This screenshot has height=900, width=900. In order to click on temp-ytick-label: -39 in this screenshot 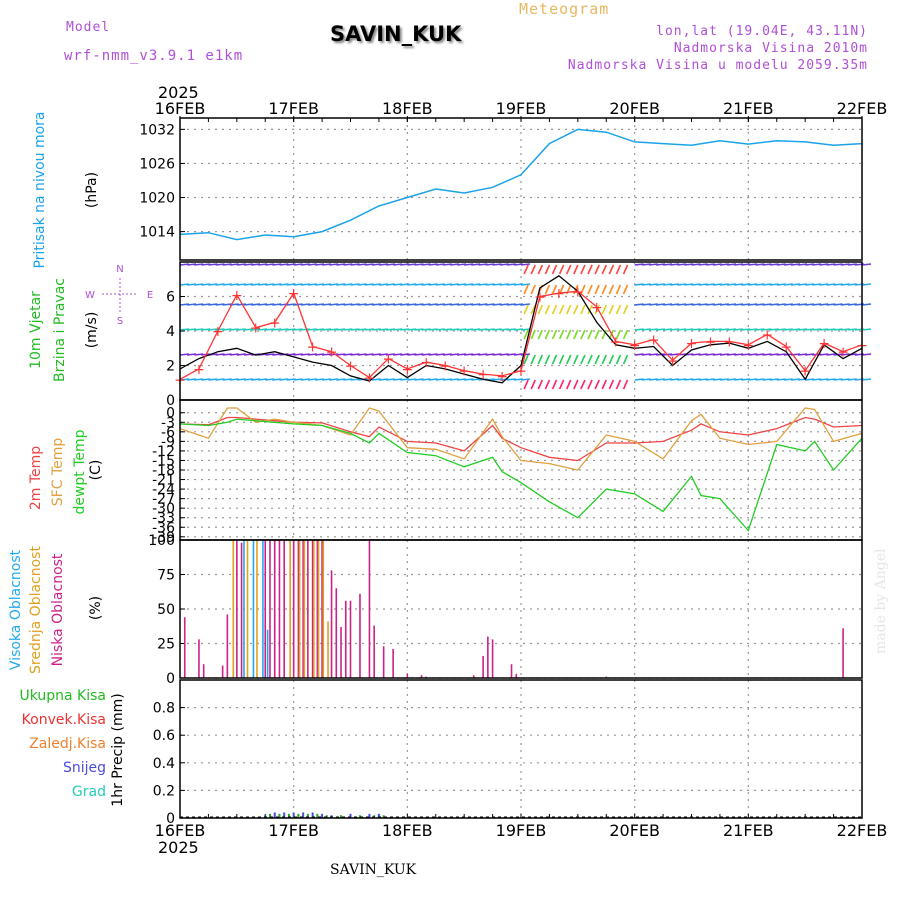, I will do `click(163, 538)`.